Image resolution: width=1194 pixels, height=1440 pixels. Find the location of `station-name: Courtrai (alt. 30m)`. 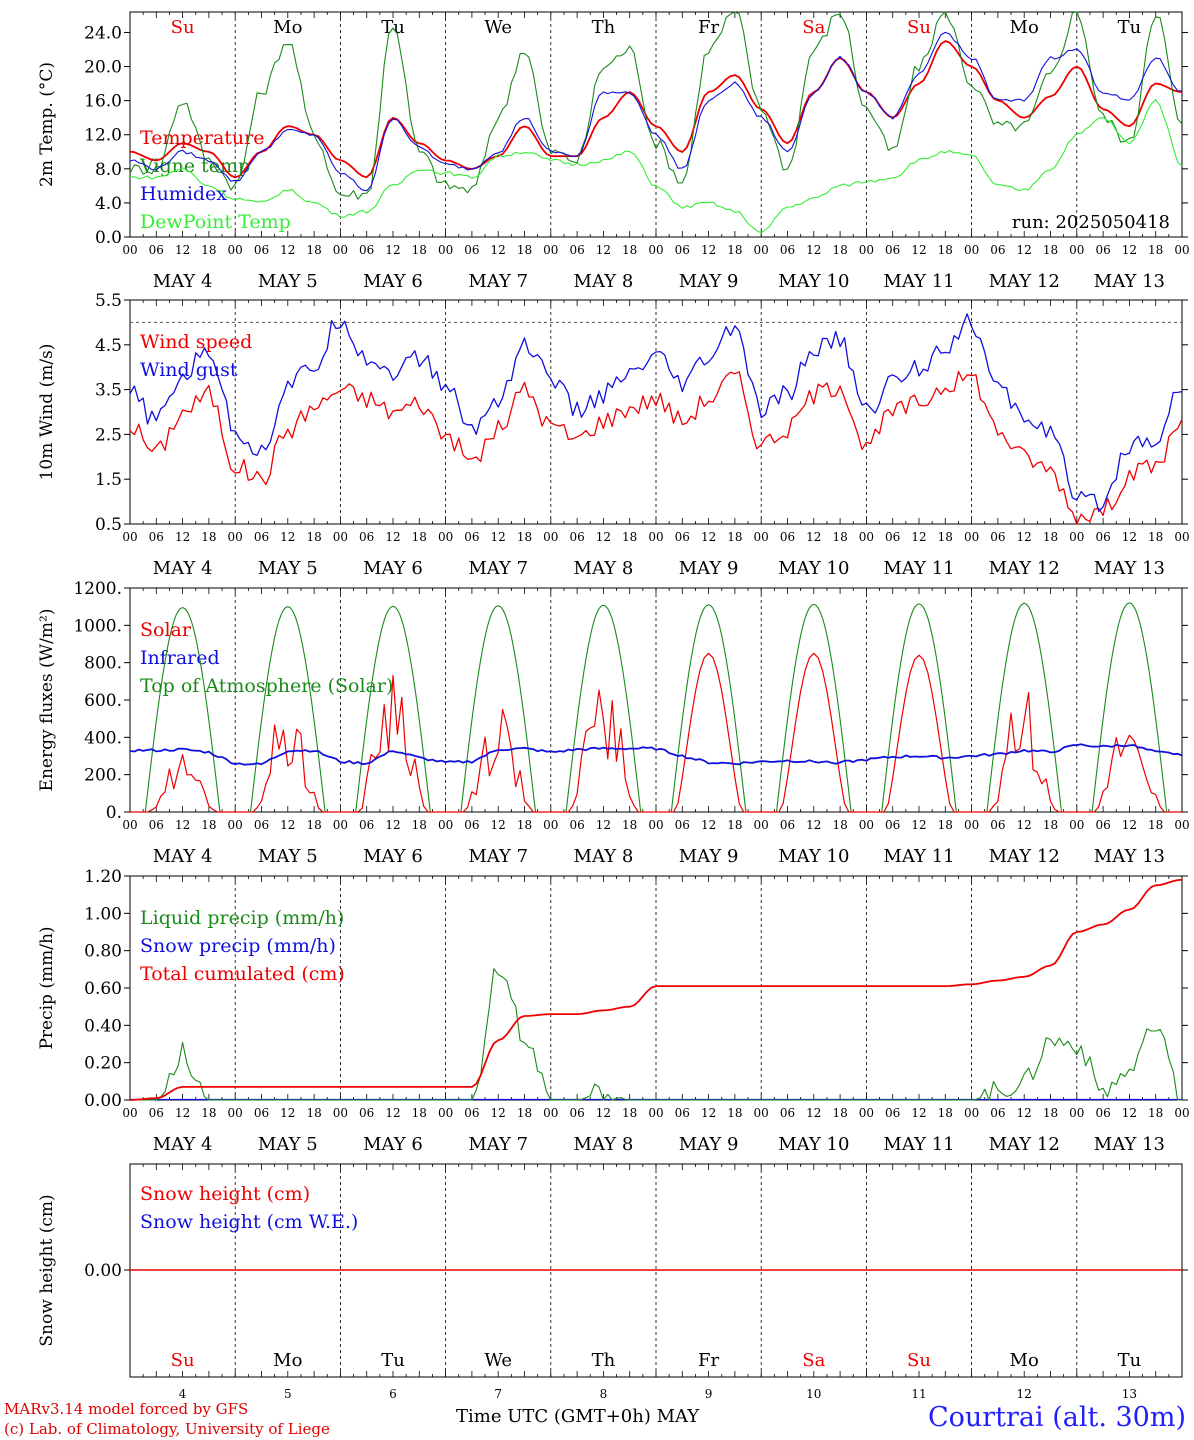

station-name: Courtrai (alt. 30m) is located at coordinates (1056, 1417).